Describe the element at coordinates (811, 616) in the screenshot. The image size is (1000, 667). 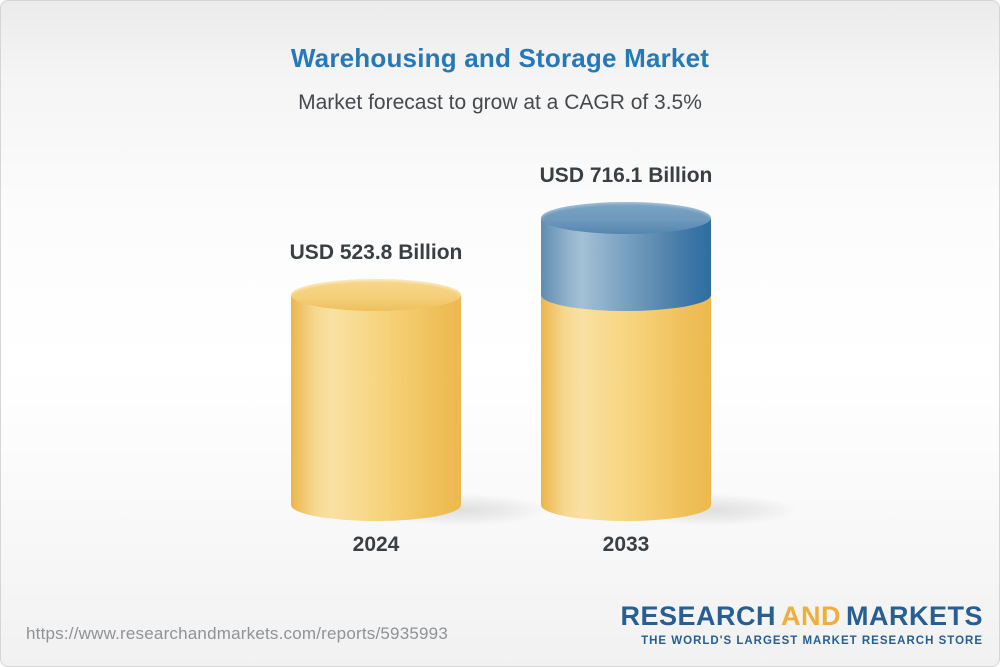
I see `logo-and: AND` at that location.